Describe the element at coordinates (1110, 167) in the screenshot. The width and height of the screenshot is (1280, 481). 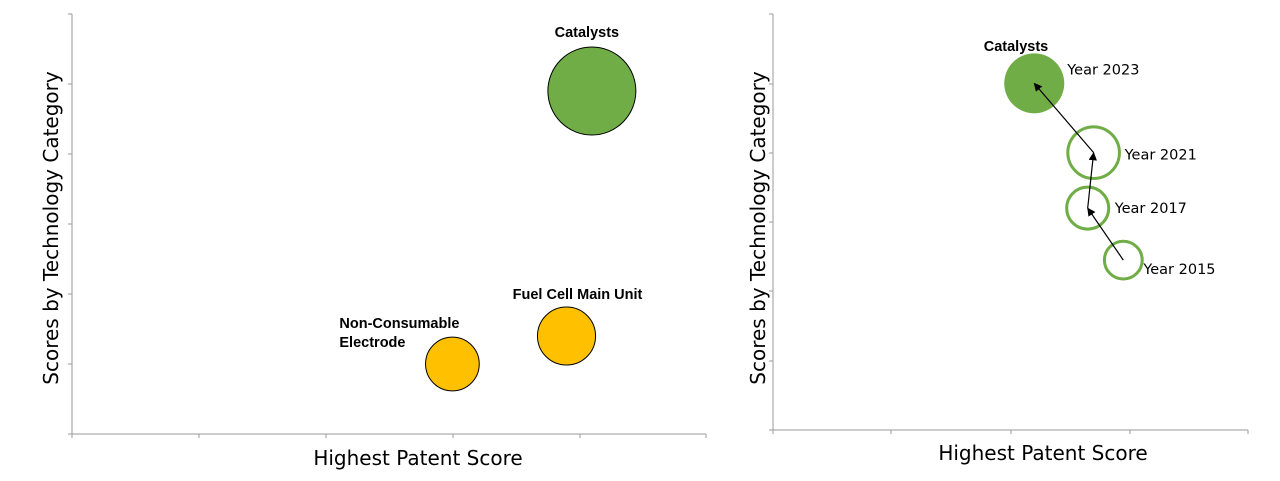
I see `bubbles-right: Year 2015 Year 2017 Year 2021 Year 2023` at that location.